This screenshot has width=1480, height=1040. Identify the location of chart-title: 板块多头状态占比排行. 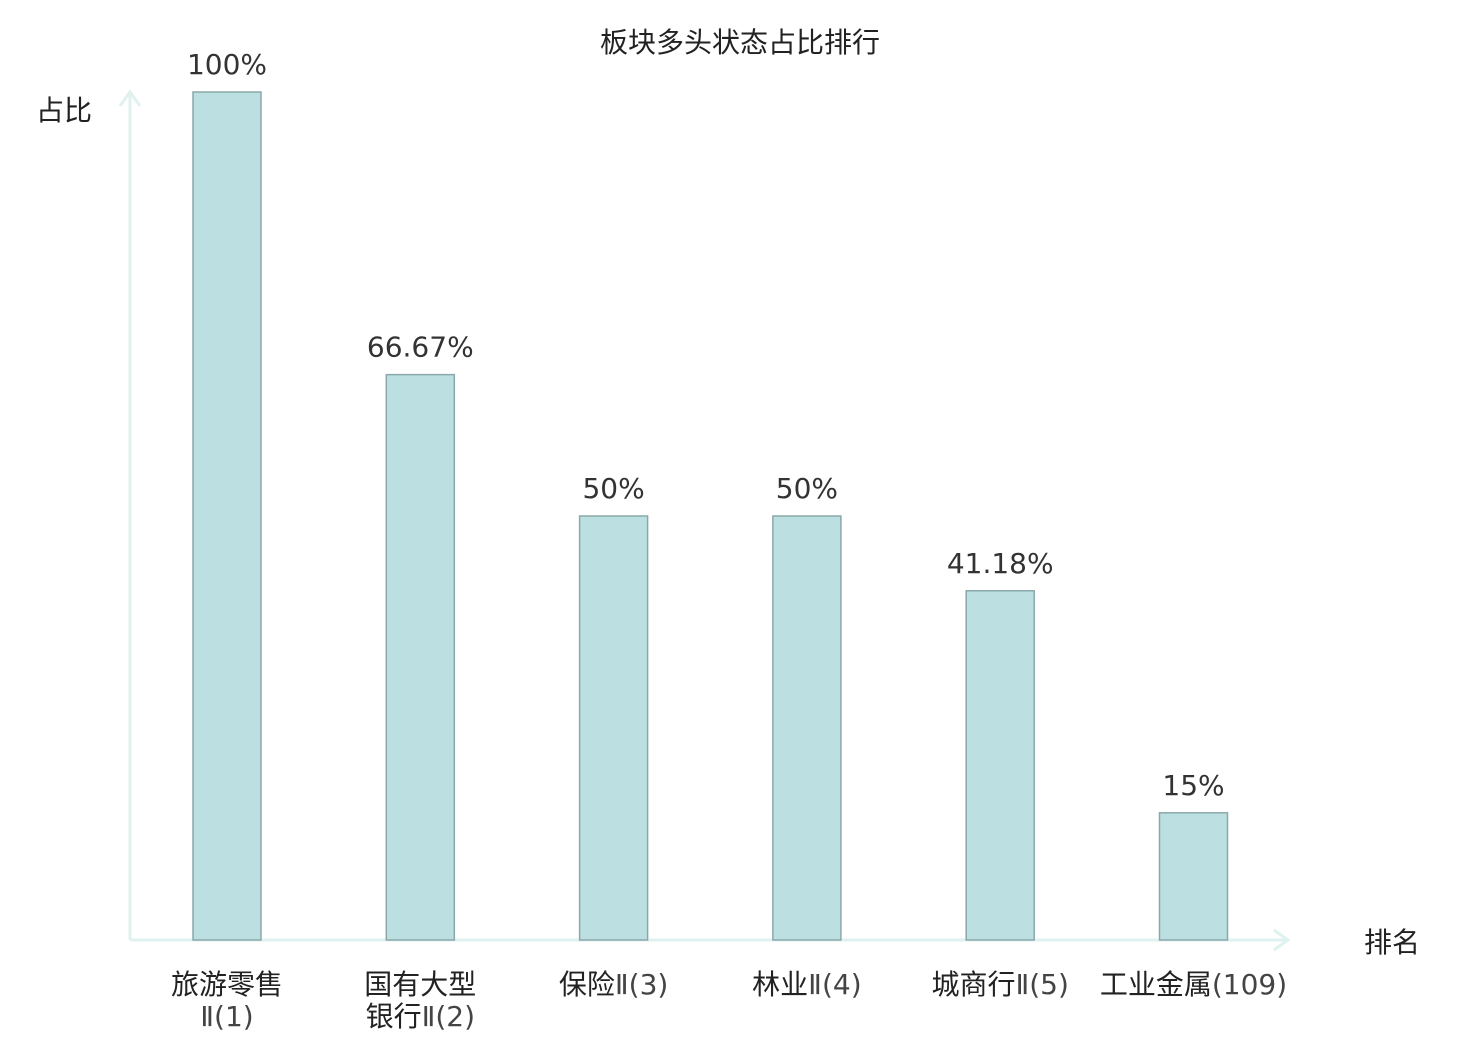
(740, 42).